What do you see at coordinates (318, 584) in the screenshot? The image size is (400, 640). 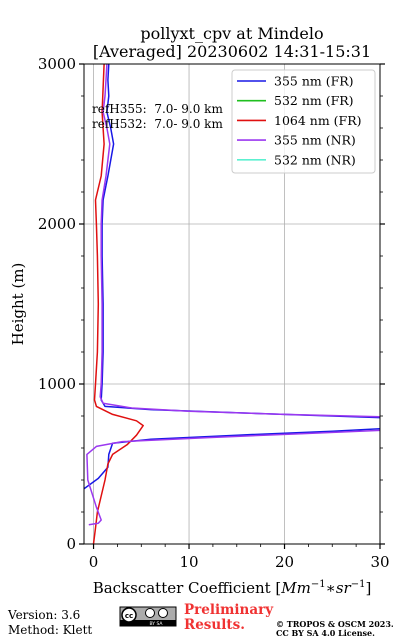 I see `x-axis-label-sup1: −1` at bounding box center [318, 584].